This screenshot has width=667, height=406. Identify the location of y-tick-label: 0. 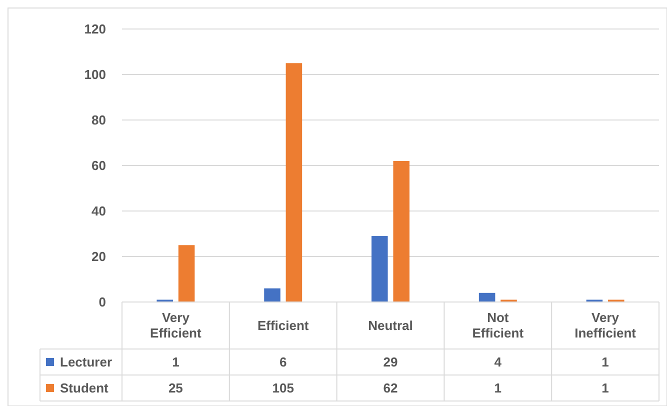
(102, 302).